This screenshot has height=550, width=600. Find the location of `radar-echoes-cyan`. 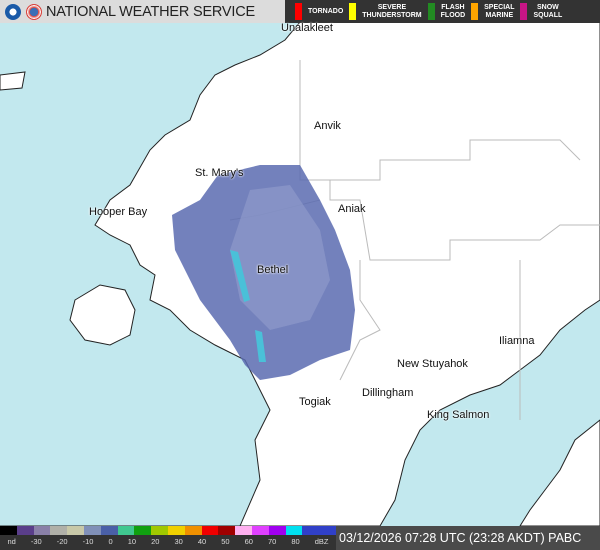

radar-echoes-cyan is located at coordinates (248, 306).